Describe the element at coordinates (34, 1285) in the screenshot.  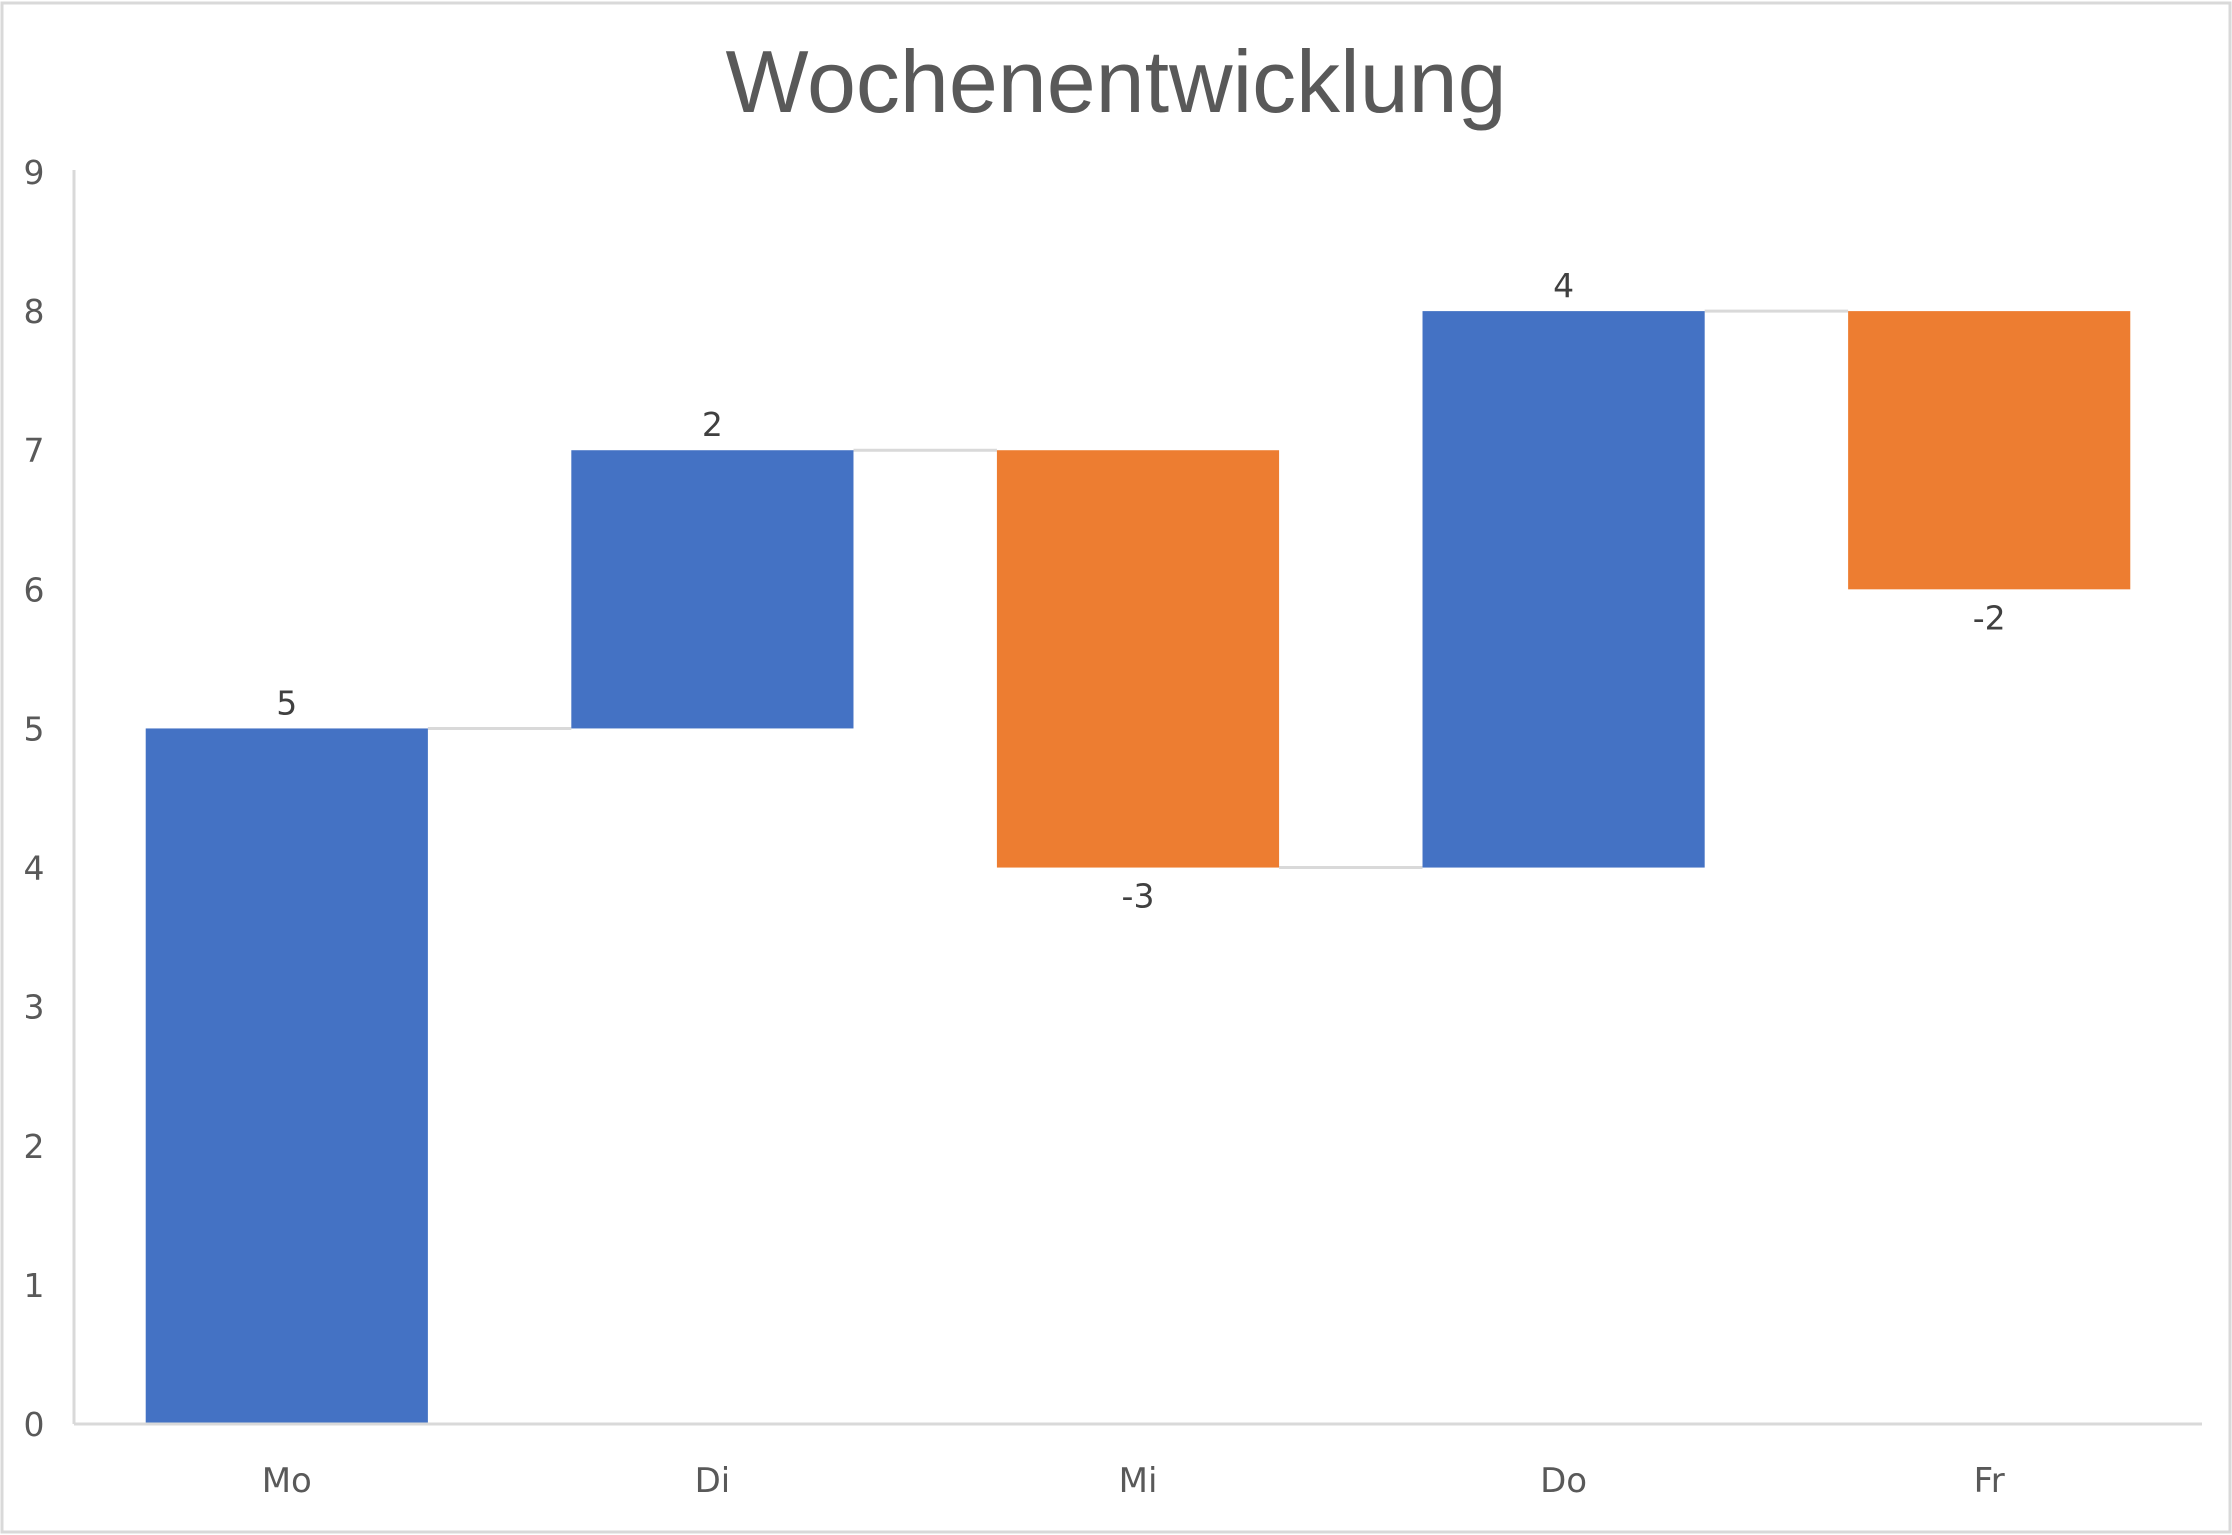
I see `y-tick-label: 1` at that location.